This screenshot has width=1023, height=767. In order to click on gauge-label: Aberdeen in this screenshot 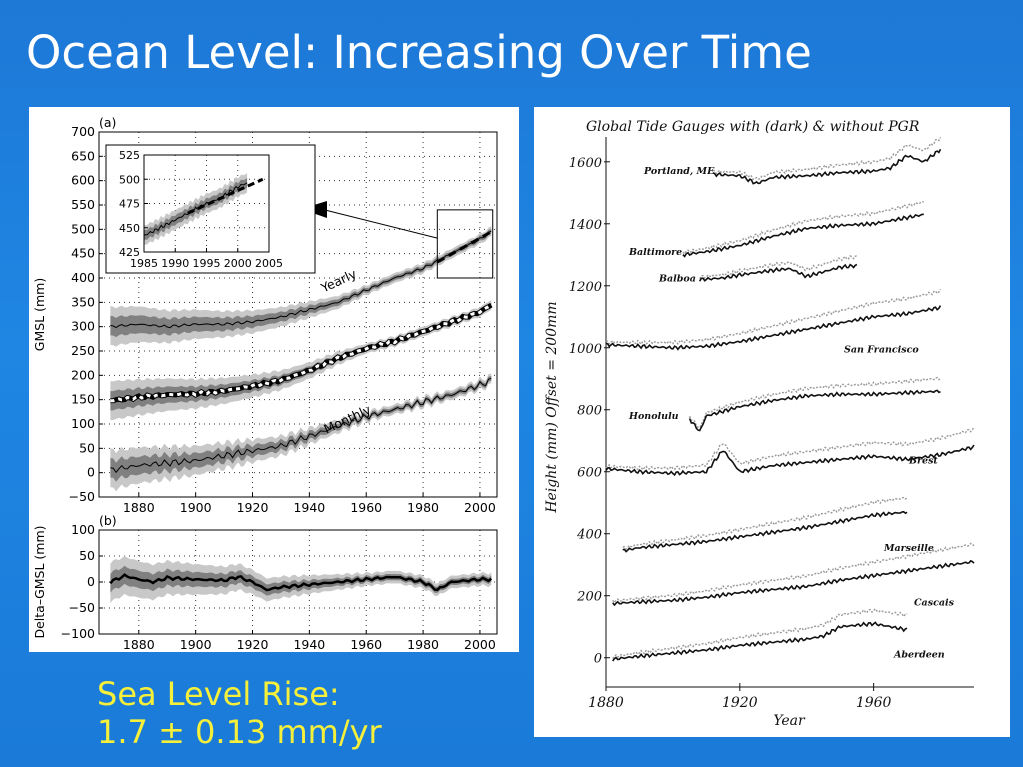, I will do `click(919, 654)`.